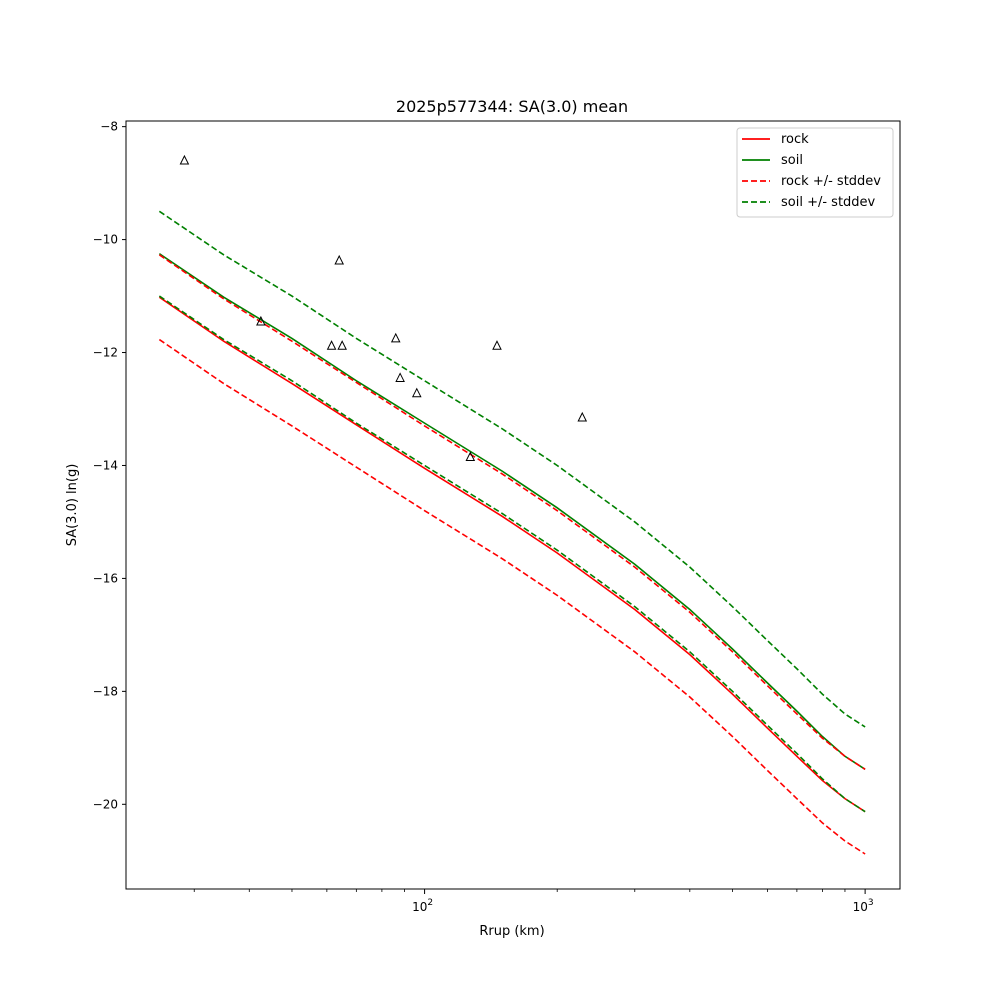  I want to click on y-tick-label-5: −18, so click(105, 691).